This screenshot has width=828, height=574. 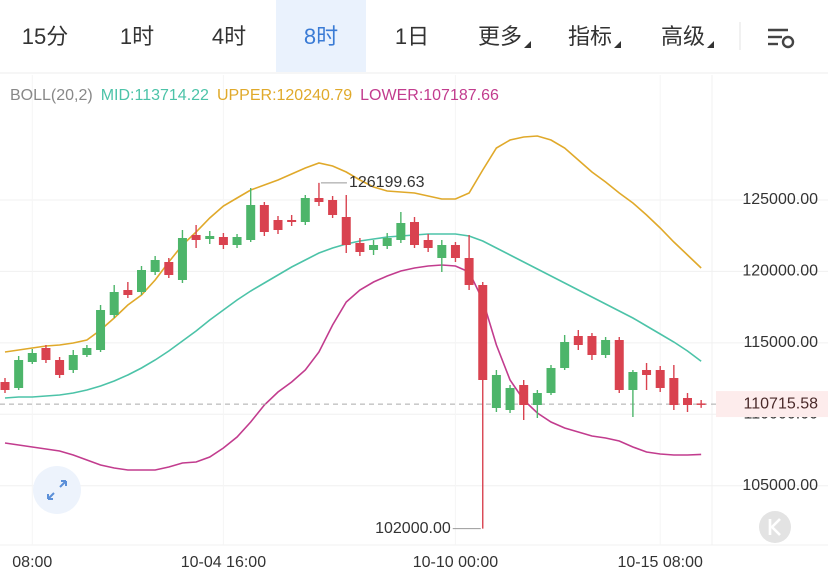 I want to click on legend-entry: MID:113714.22, so click(x=155, y=95).